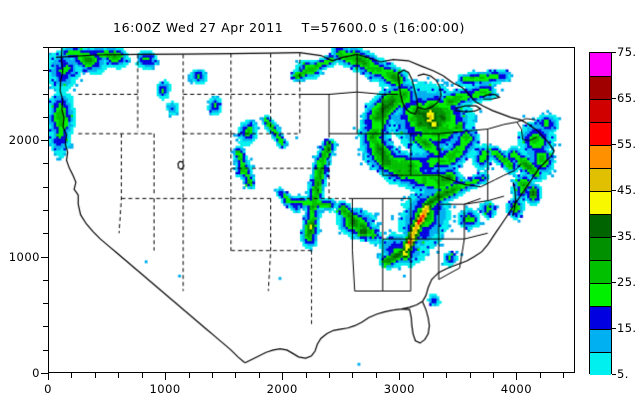 The image size is (640, 400). Describe the element at coordinates (36, 373) in the screenshot. I see `y-tick-label: 0` at that location.